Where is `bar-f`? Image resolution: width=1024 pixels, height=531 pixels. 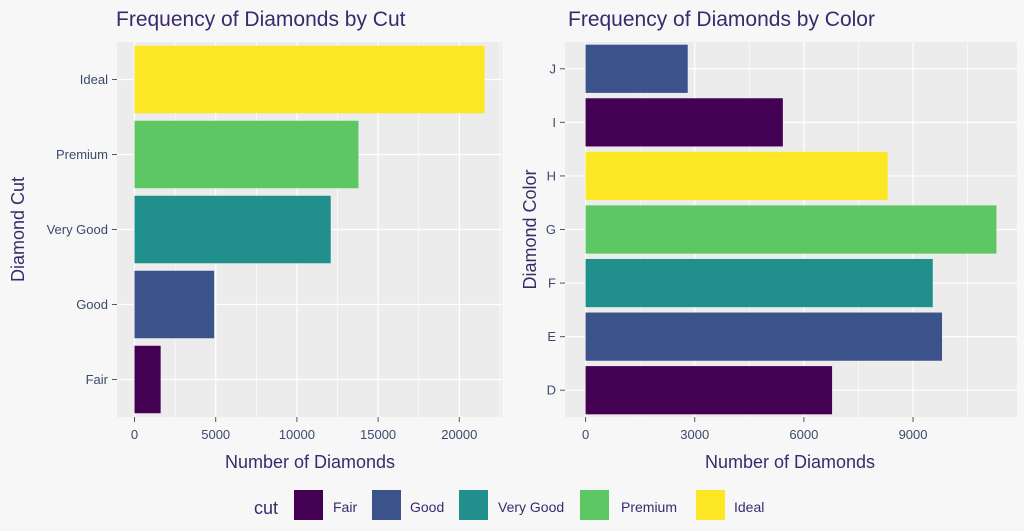
bar-f is located at coordinates (759, 283).